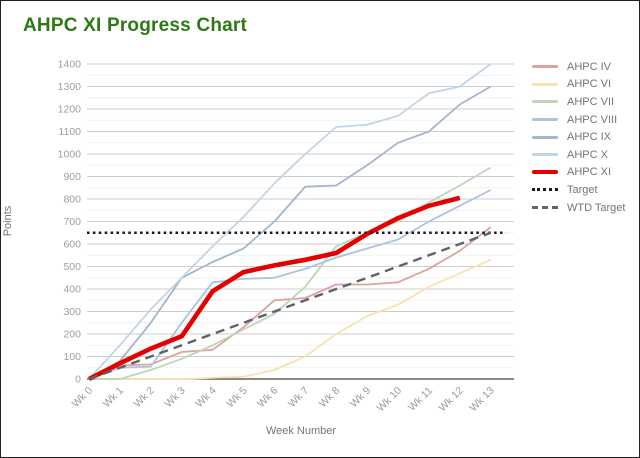  Describe the element at coordinates (268, 398) in the screenshot. I see `x-tick-label: Wk 6` at that location.